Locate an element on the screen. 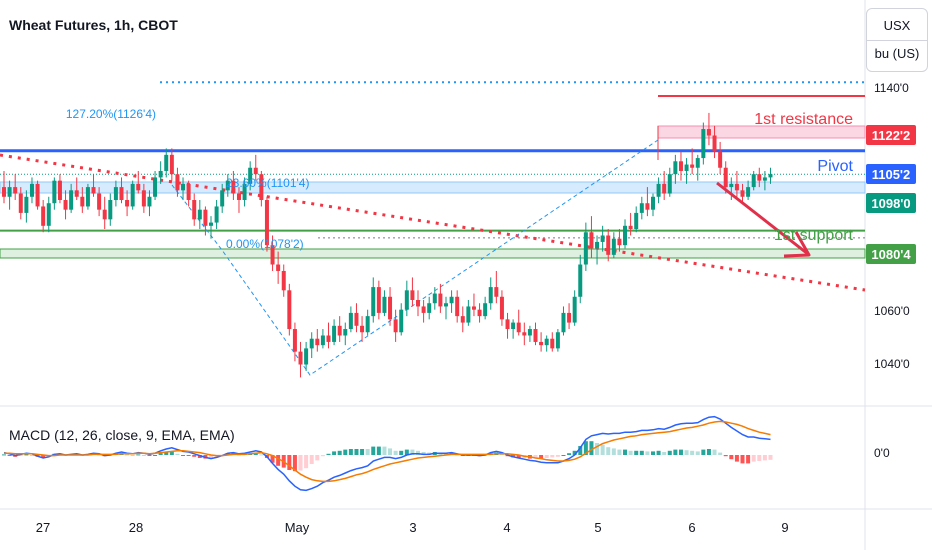  measure-unit: bu (US) is located at coordinates (897, 53).